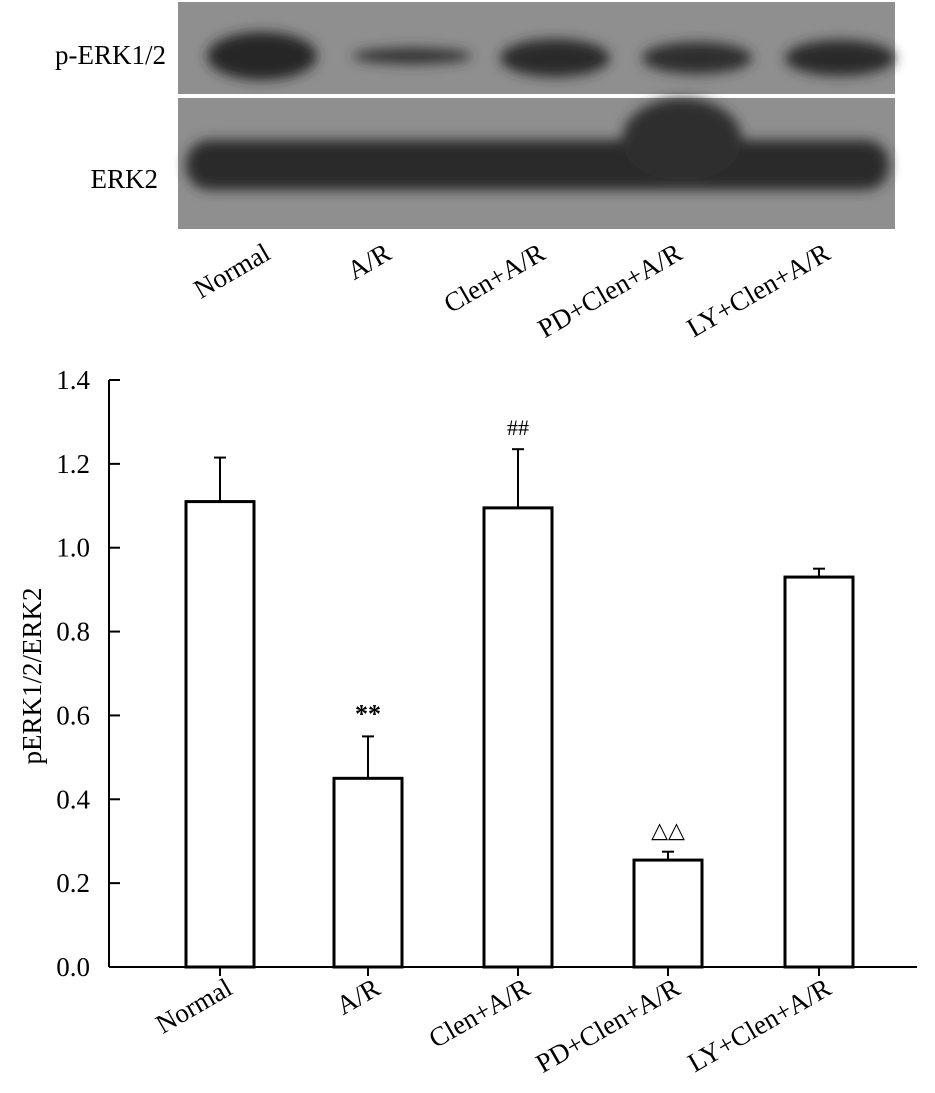 The width and height of the screenshot is (935, 1093). What do you see at coordinates (125, 179) in the screenshot?
I see `blot-row-label-erk2: ERK2` at bounding box center [125, 179].